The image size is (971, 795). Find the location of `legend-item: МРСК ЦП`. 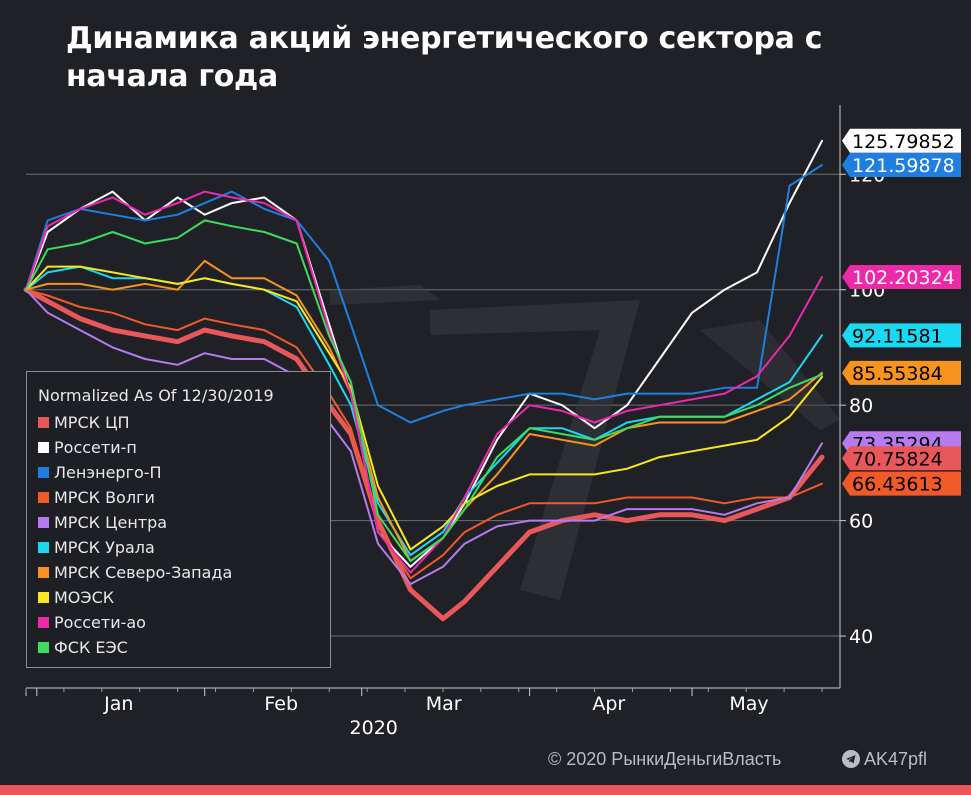

legend-item: МРСК ЦП is located at coordinates (84, 423).